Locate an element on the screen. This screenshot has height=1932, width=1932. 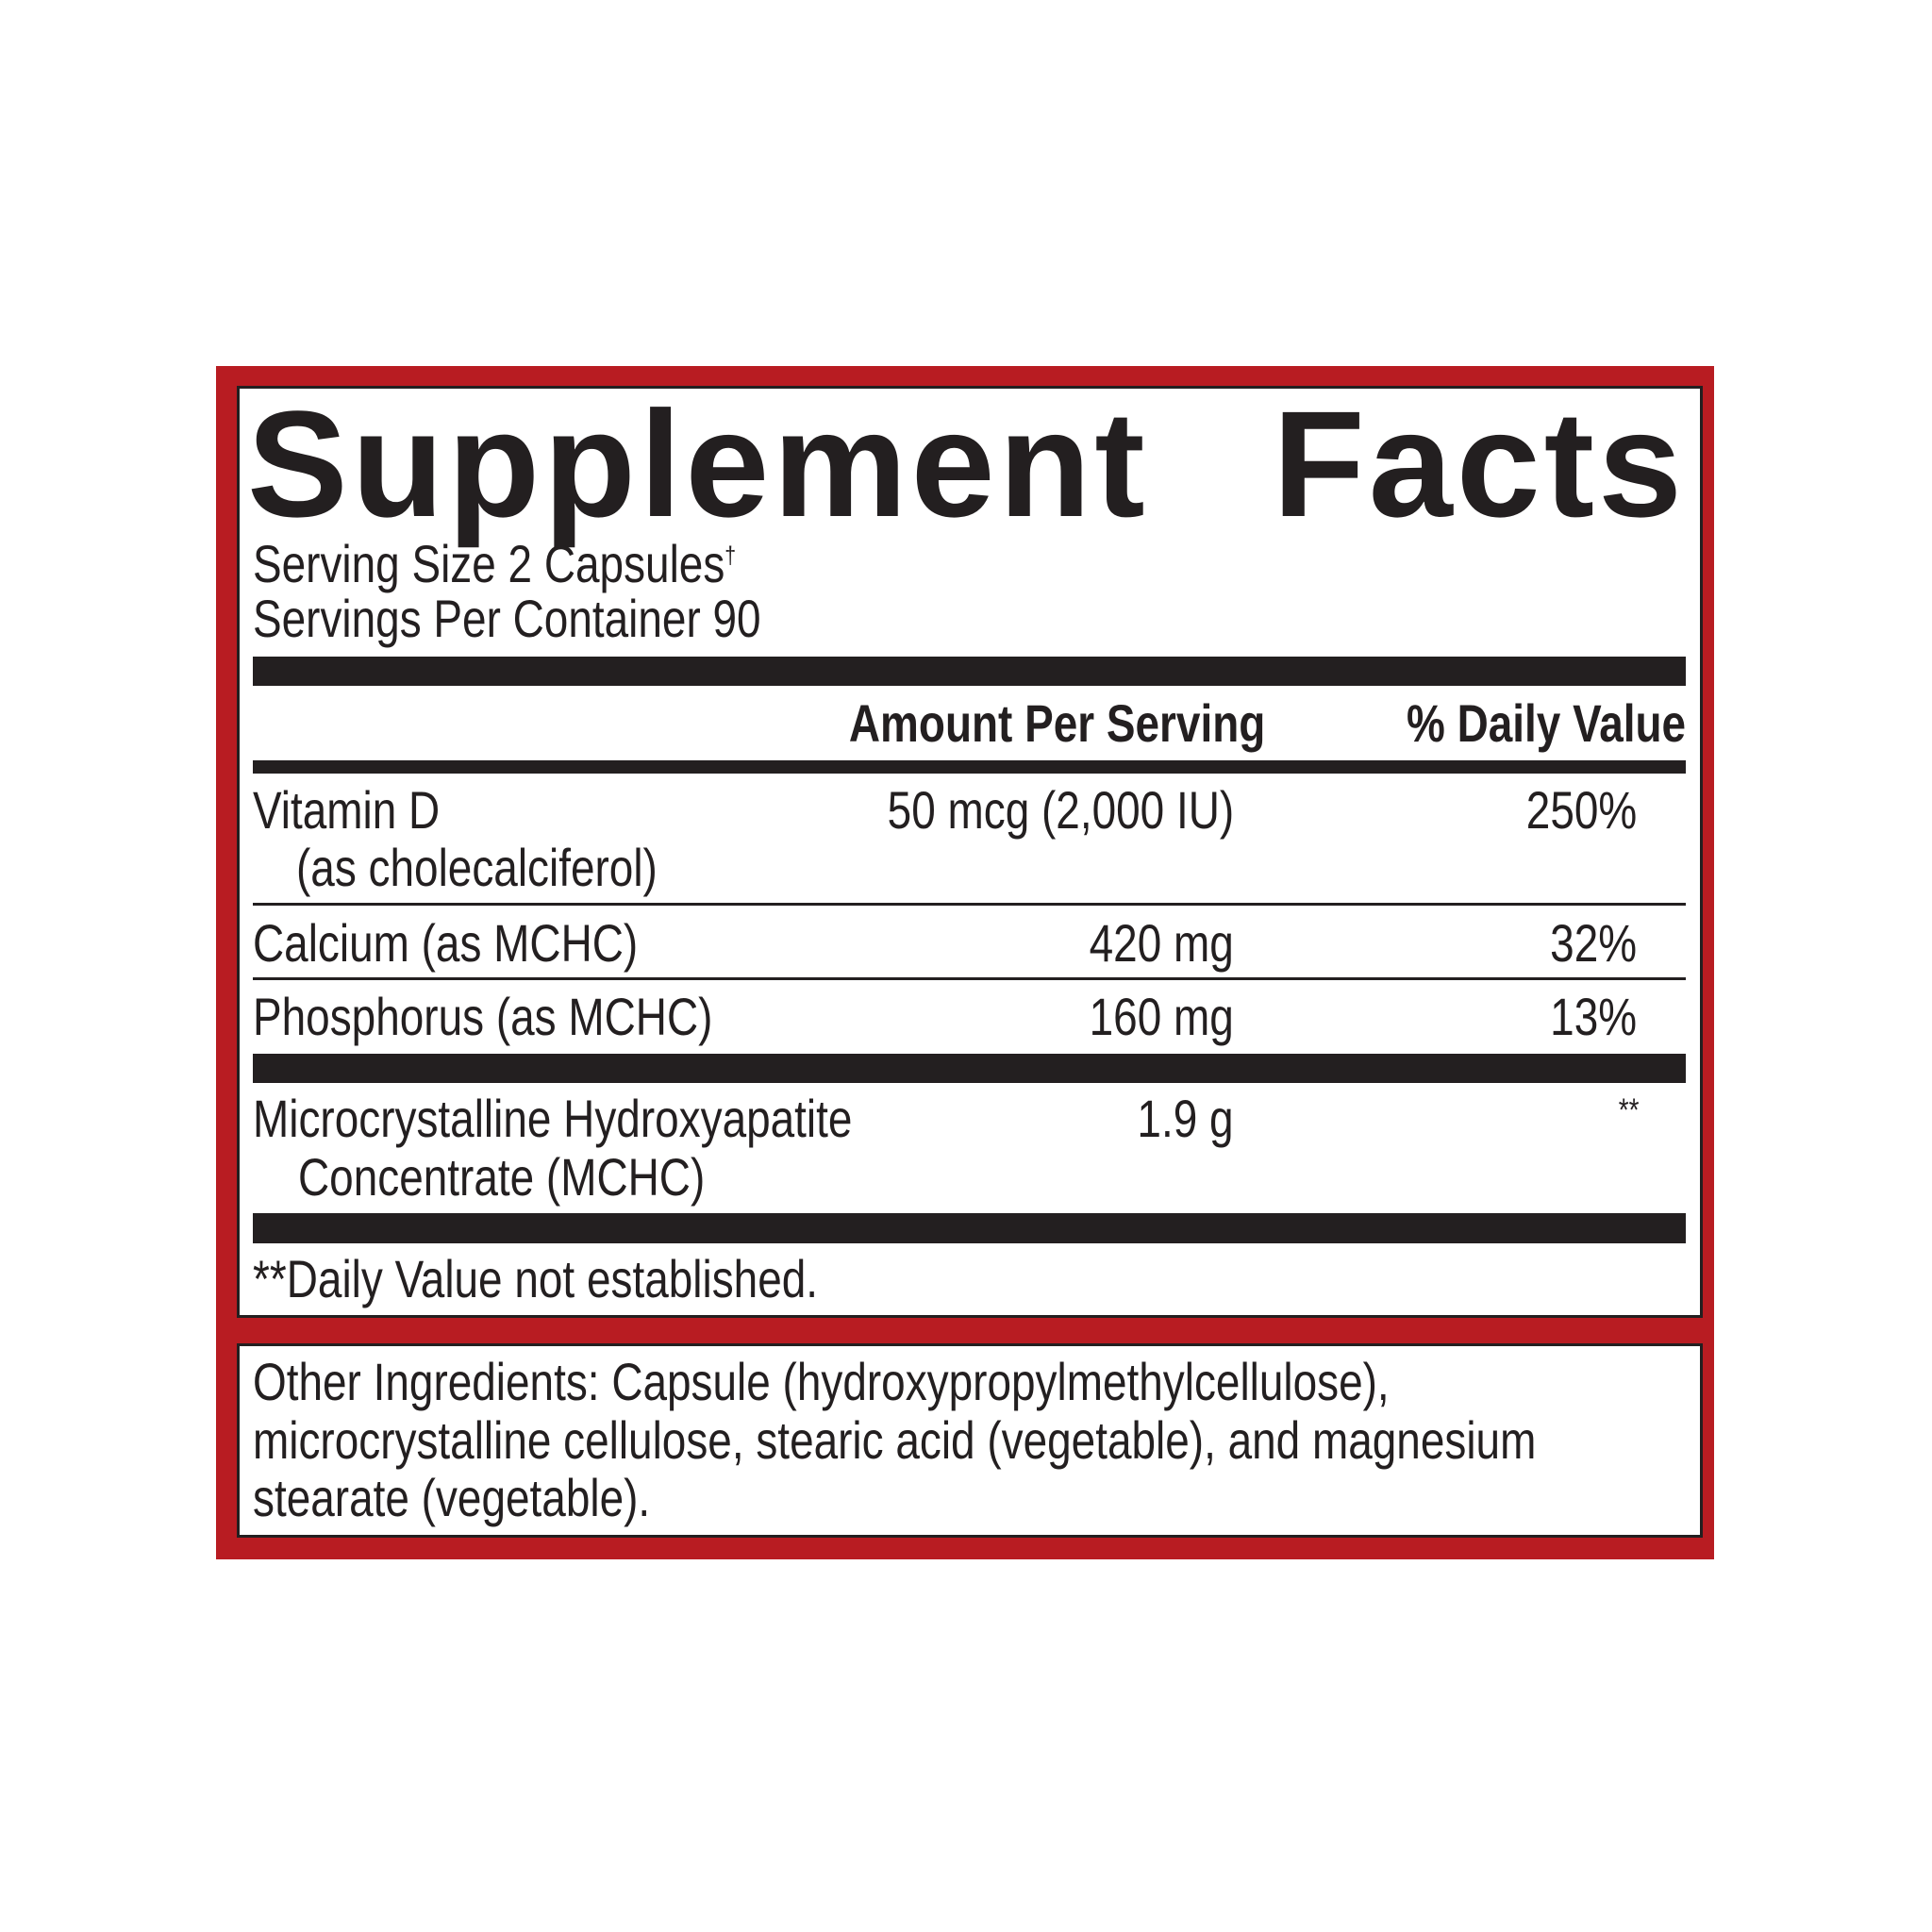
nutrient-dv: 32% is located at coordinates (1594, 943).